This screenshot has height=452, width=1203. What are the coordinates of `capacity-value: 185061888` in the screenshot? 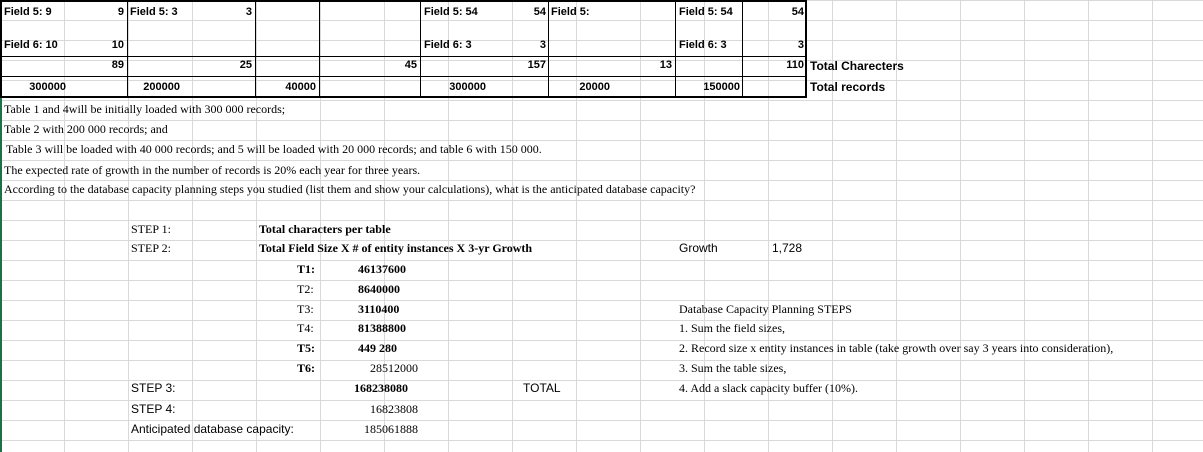 It's located at (391, 429).